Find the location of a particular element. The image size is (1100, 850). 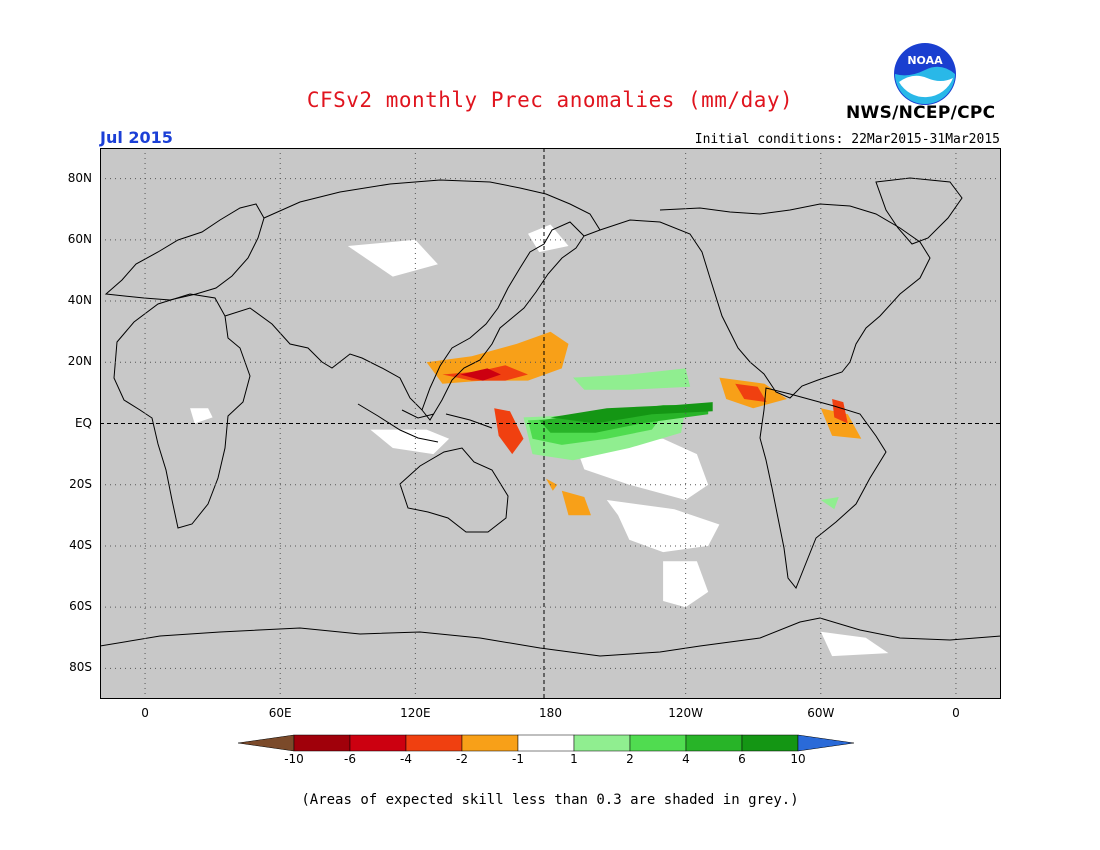

wet-vstrong-anomaly is located at coordinates (631, 413).